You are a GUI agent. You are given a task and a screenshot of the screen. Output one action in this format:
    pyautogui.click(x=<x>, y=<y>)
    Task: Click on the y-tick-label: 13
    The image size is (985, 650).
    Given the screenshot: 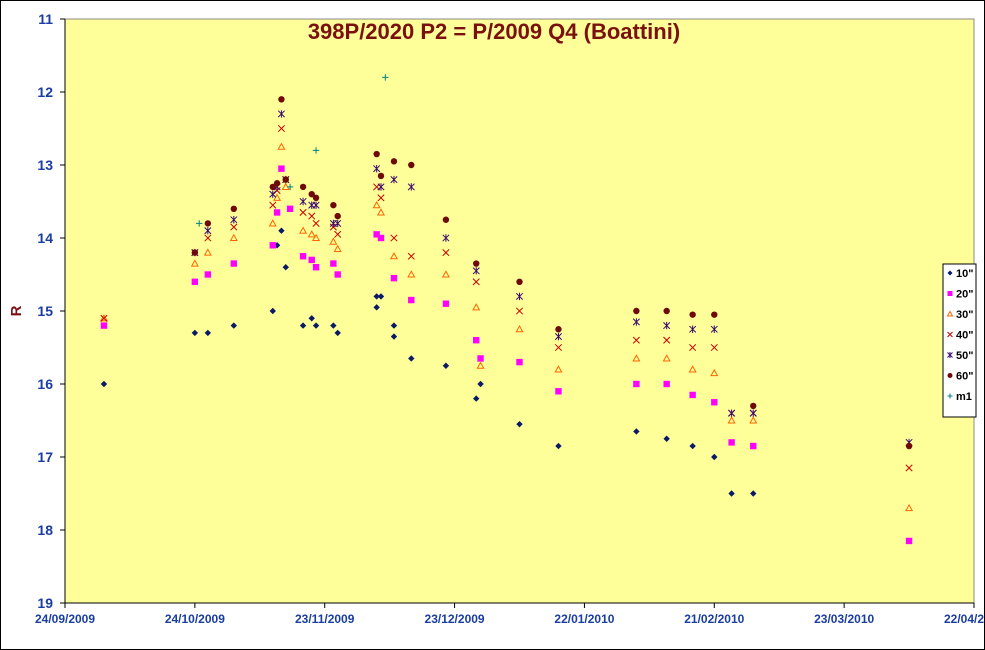 What is the action you would take?
    pyautogui.click(x=45, y=165)
    